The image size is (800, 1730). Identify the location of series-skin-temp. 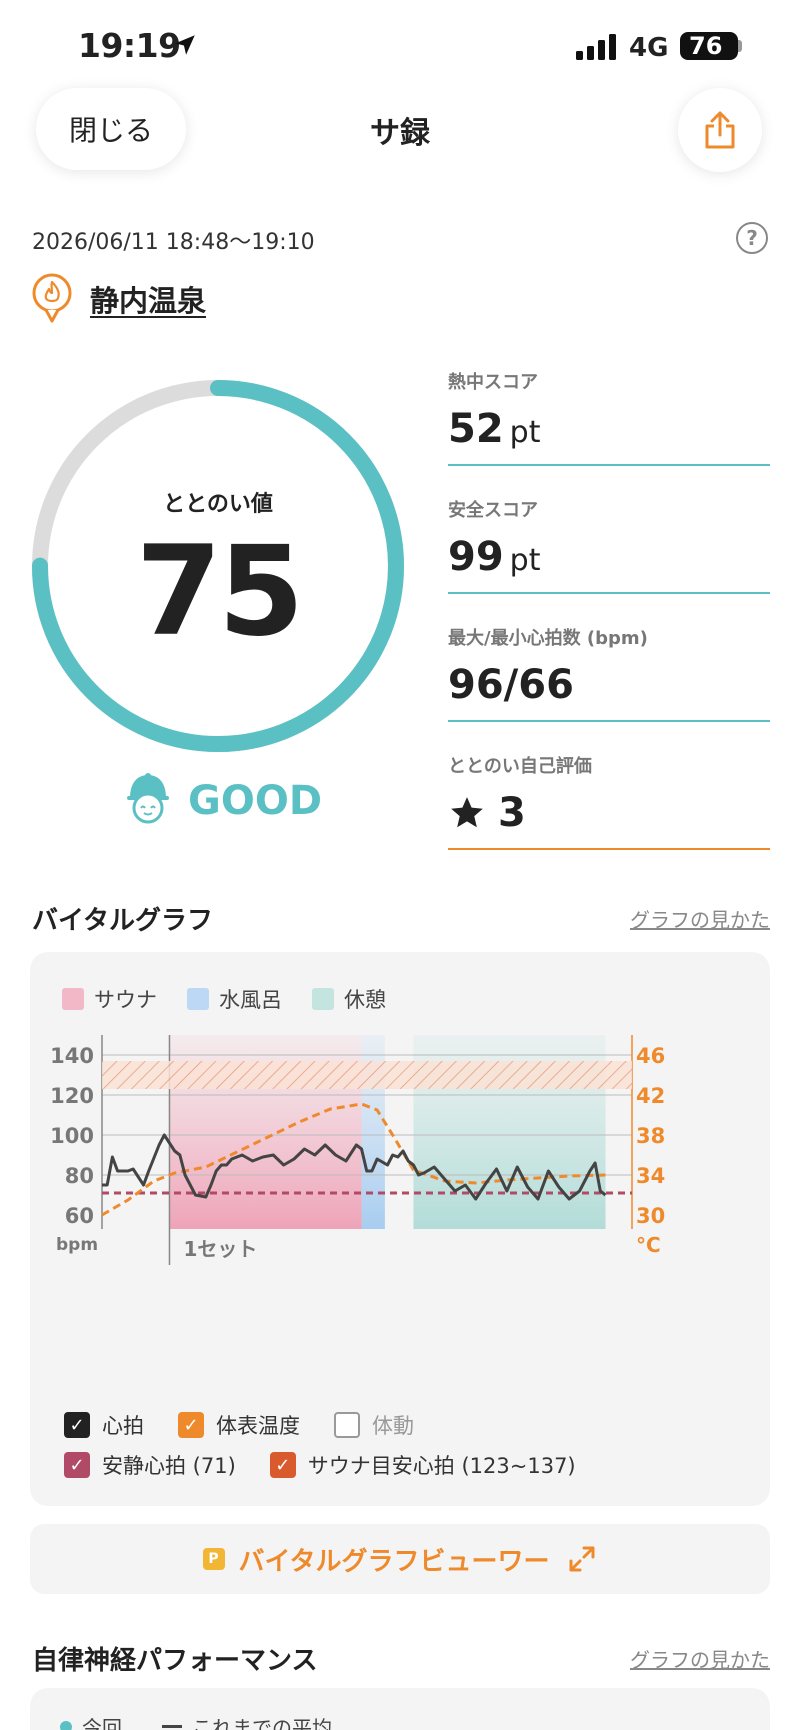
(353, 1159).